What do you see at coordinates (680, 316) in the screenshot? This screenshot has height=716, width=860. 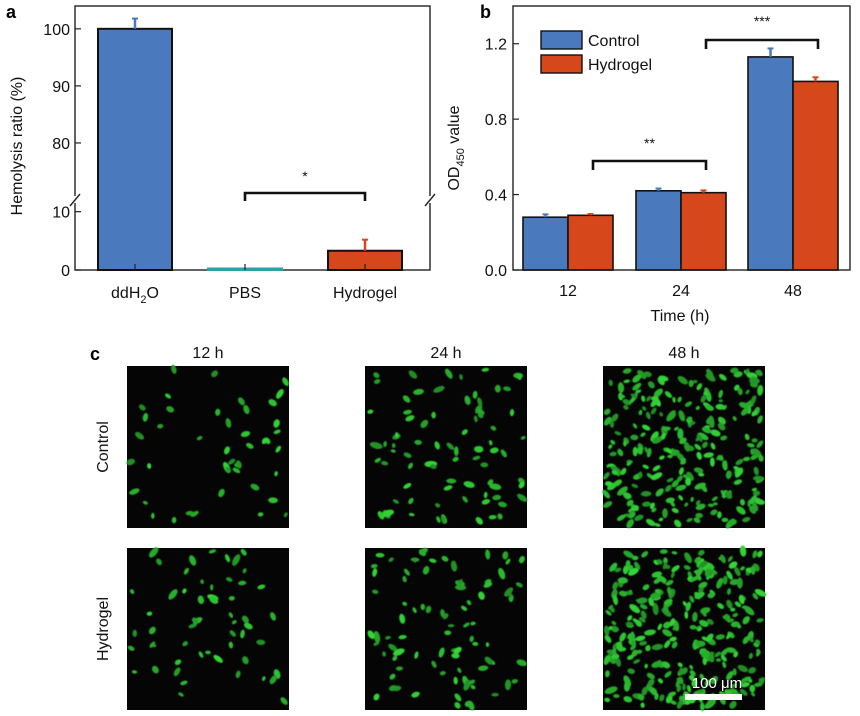 I see `panel-b-x-axis-label: Time (h)` at bounding box center [680, 316].